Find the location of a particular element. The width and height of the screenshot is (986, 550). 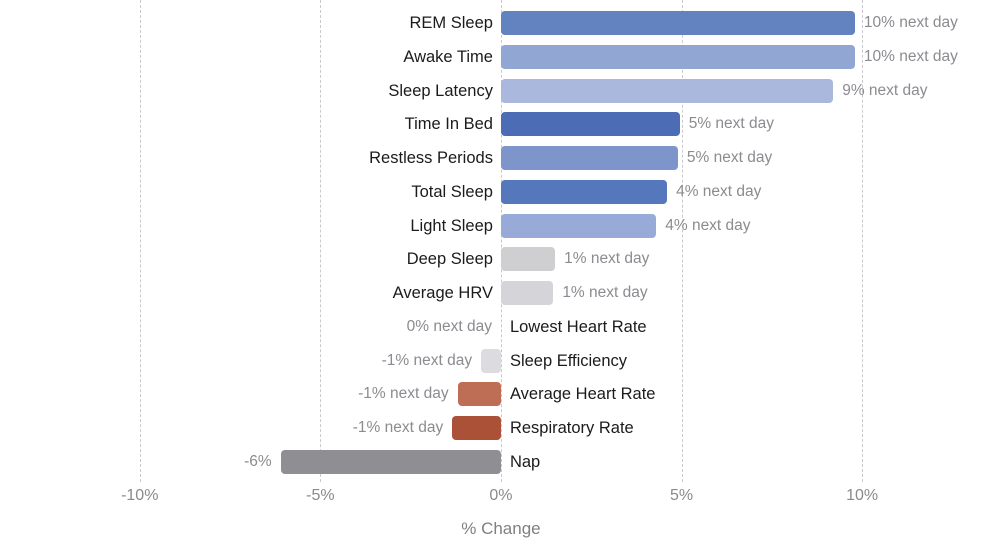

gridline-0% is located at coordinates (501, 241).